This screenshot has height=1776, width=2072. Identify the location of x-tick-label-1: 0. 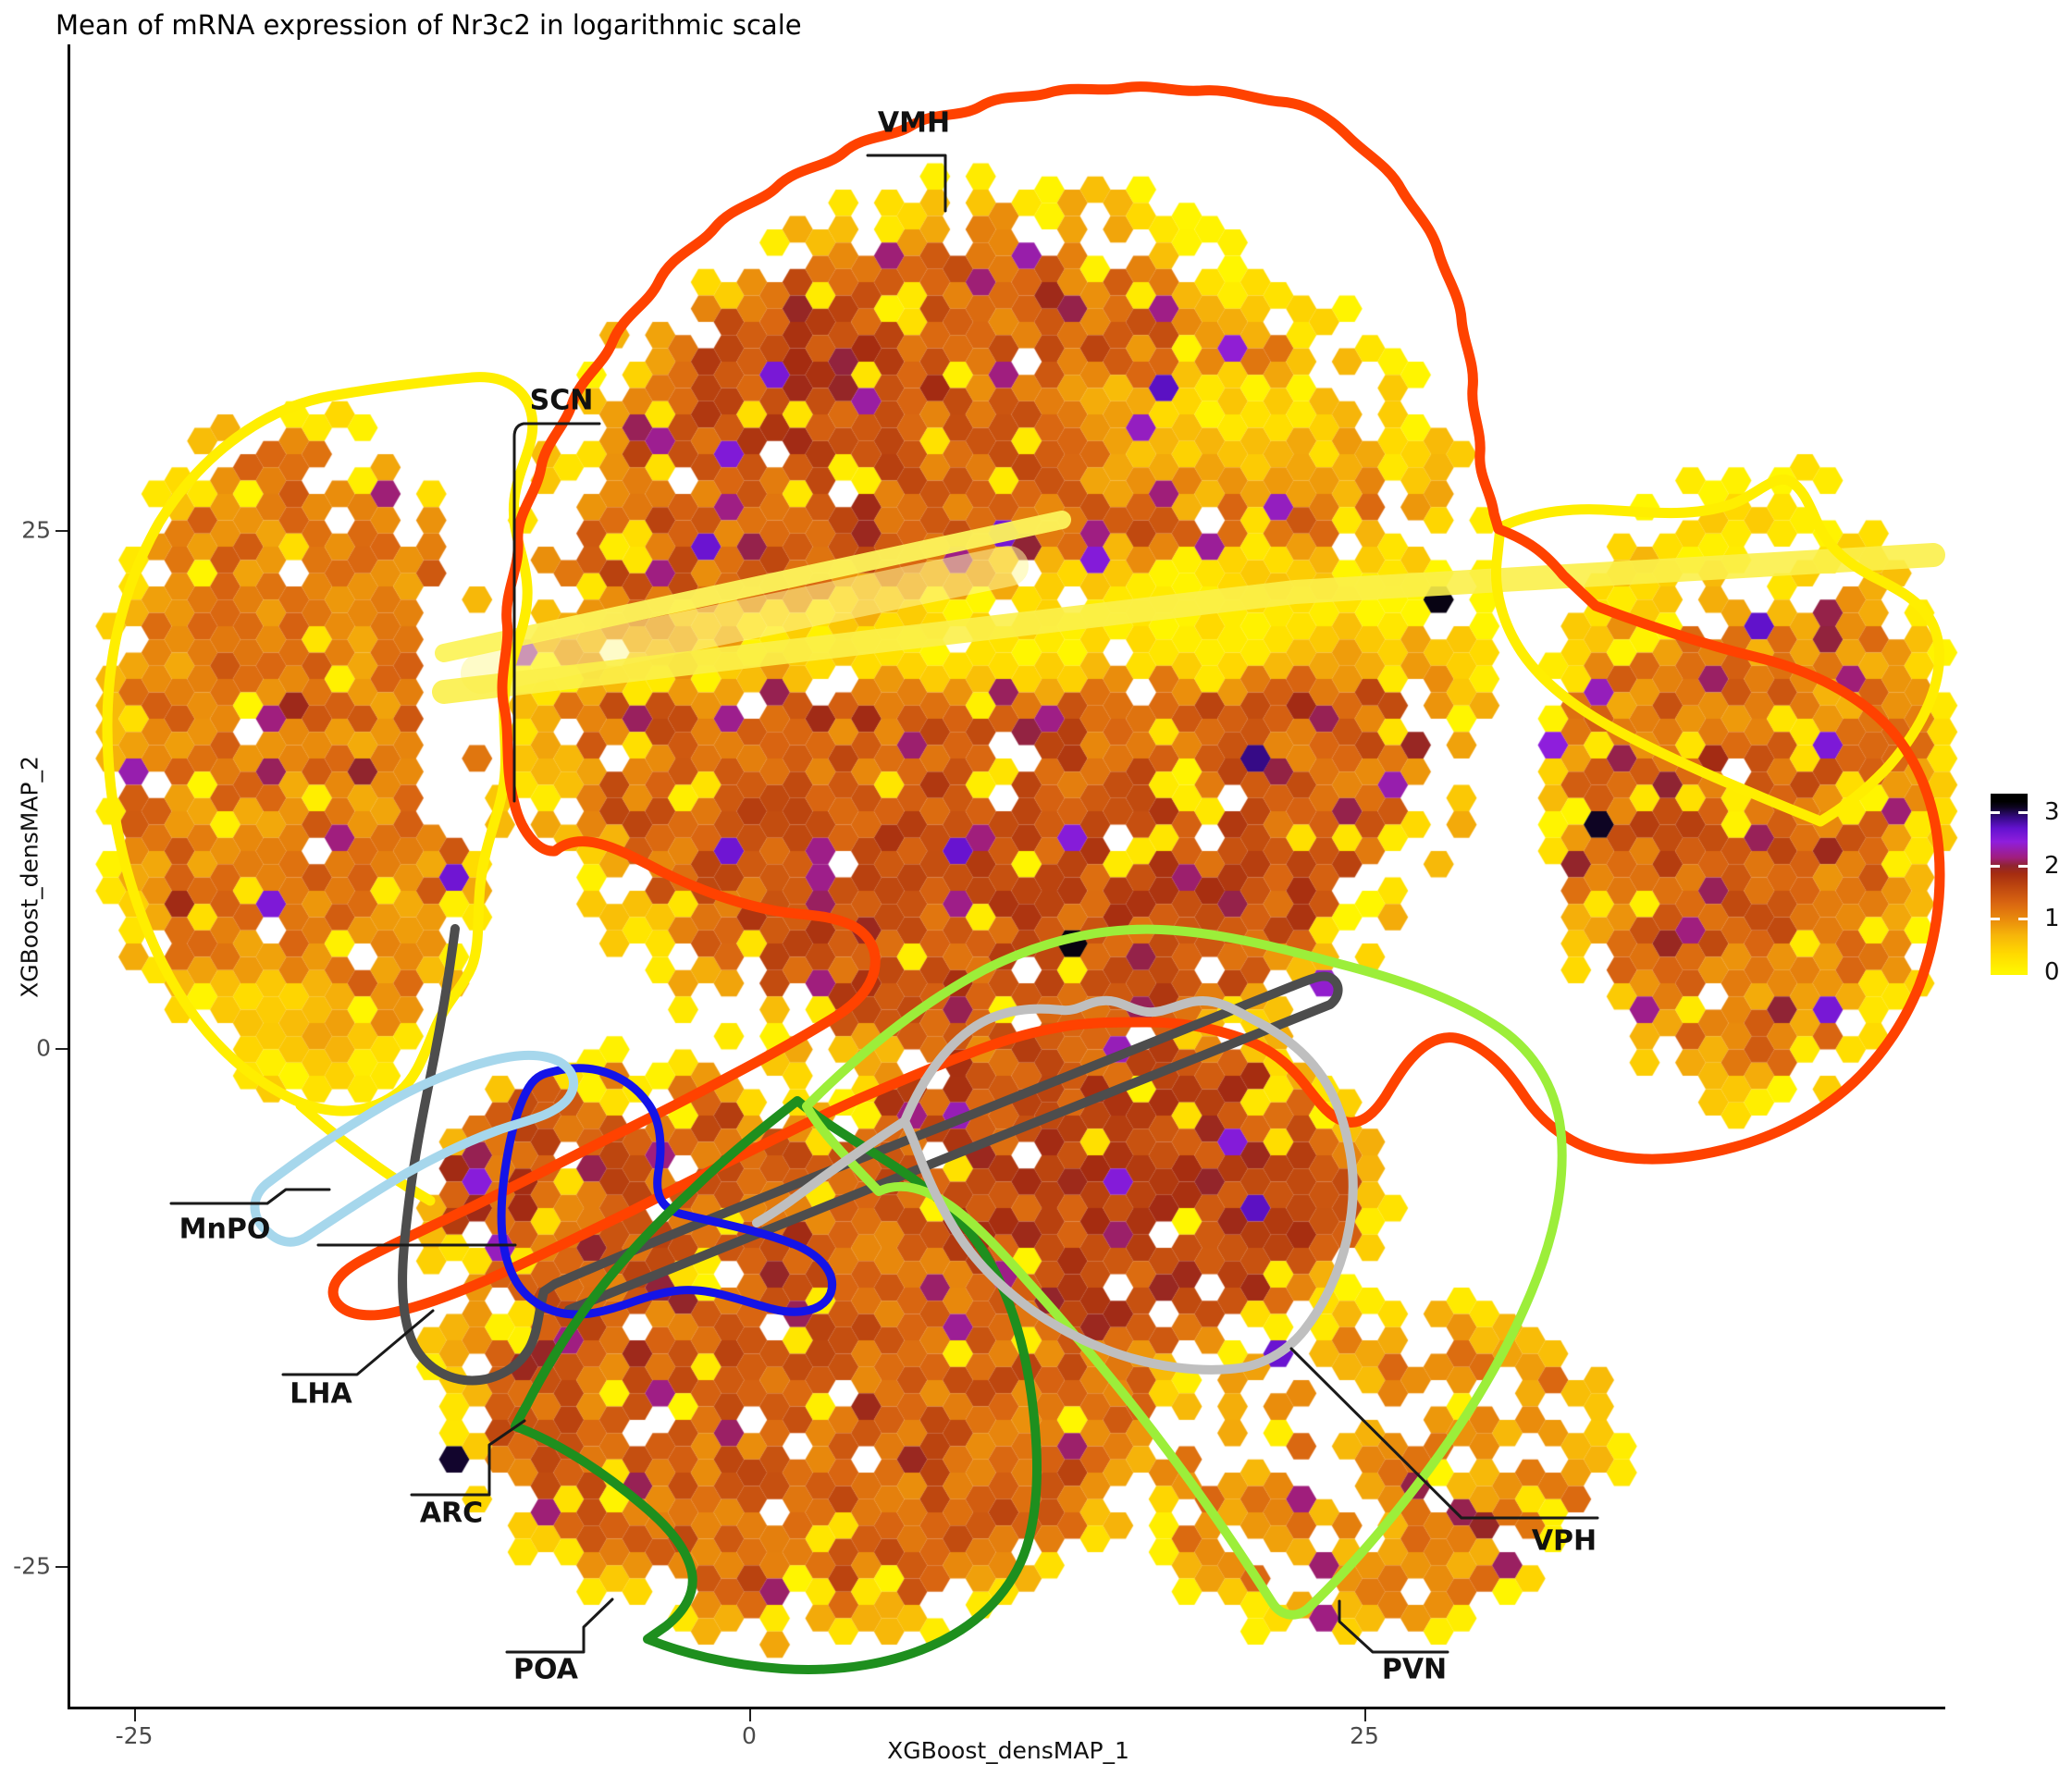
(750, 1736).